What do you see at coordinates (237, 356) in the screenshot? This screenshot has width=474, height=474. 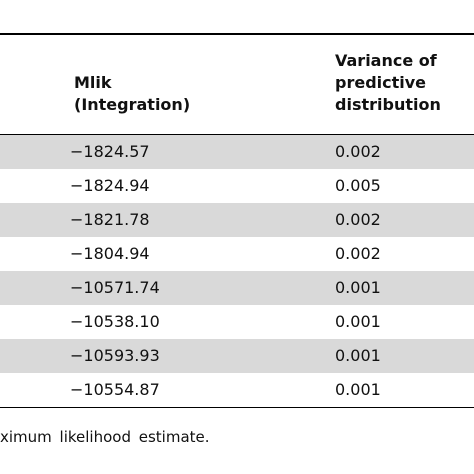 I see `table-row: −10593.93 0.001` at bounding box center [237, 356].